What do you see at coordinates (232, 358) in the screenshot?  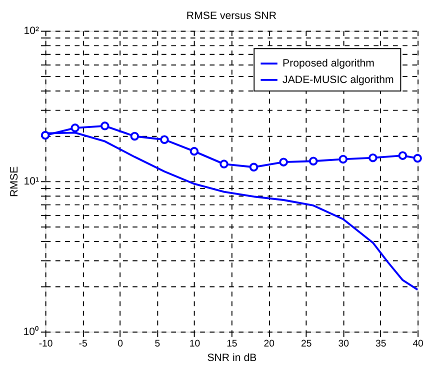 I see `x-axis-title: SNR in dB` at bounding box center [232, 358].